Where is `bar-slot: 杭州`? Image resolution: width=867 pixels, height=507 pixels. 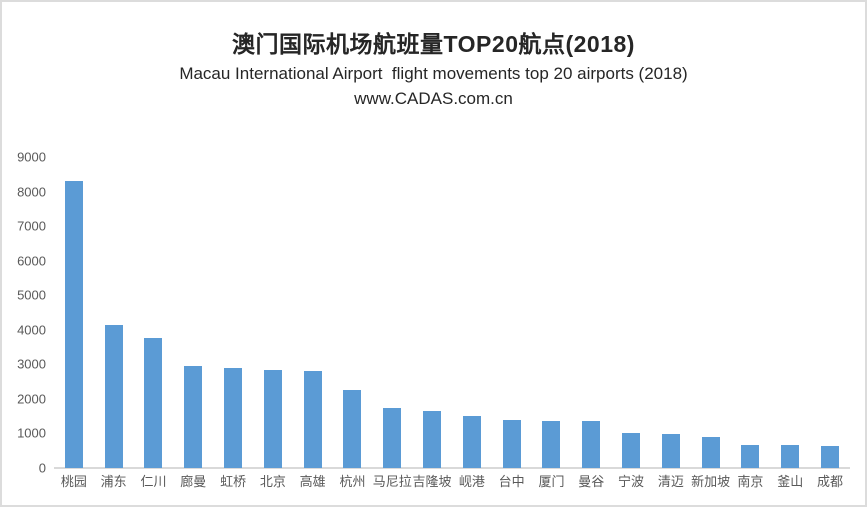
bar-slot: 杭州 is located at coordinates (353, 322).